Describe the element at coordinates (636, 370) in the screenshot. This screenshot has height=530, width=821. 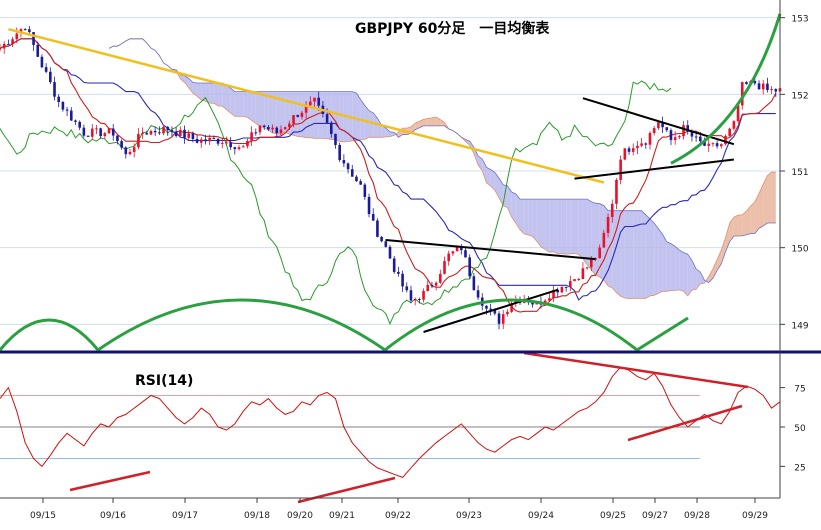
I see `rsi-trendline` at that location.